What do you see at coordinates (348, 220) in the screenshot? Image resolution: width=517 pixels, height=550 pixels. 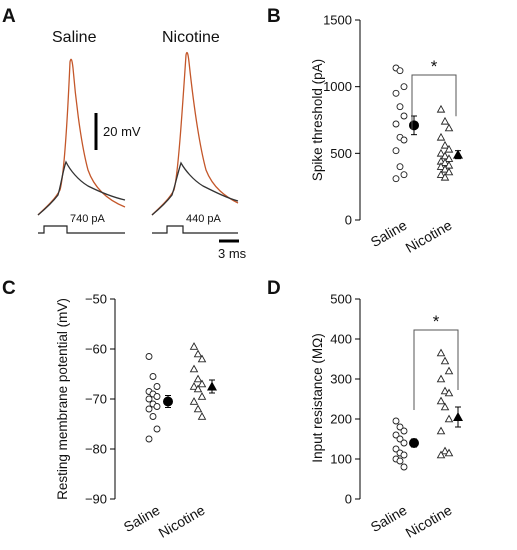 I see `panel-b-y-tick-label: 0` at bounding box center [348, 220].